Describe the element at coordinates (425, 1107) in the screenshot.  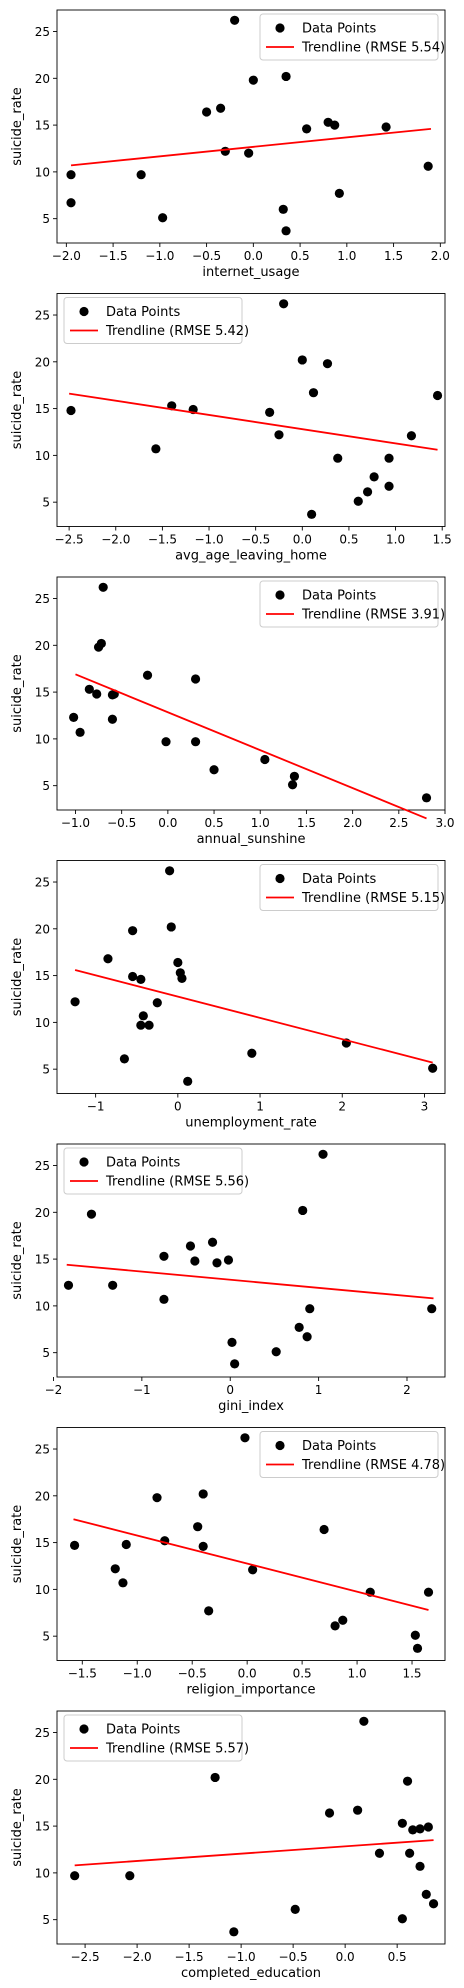
I see `x-tick-label: 3` at that location.